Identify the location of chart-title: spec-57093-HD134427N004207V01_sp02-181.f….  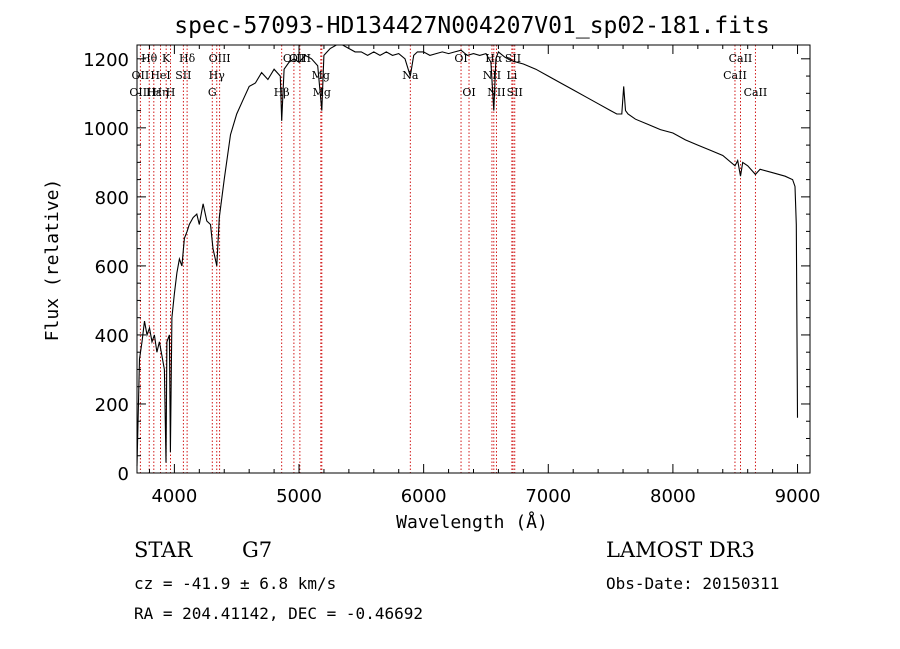
(471, 26).